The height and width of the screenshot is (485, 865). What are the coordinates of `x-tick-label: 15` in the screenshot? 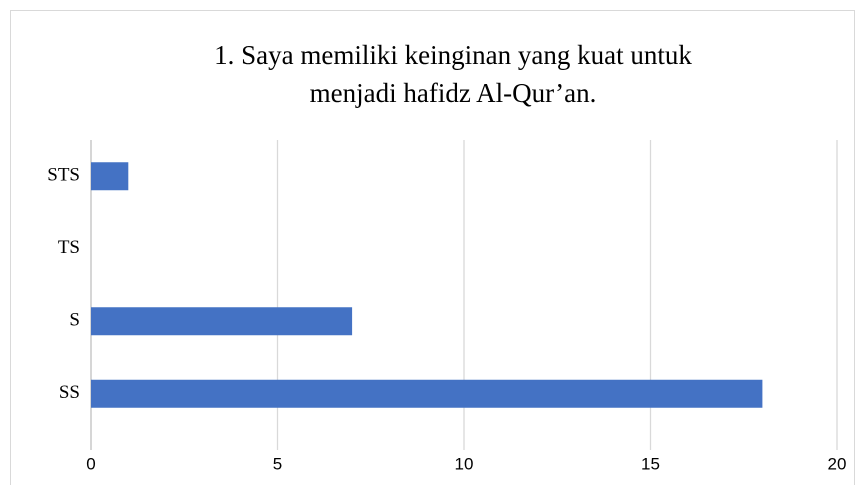 It's located at (650, 463).